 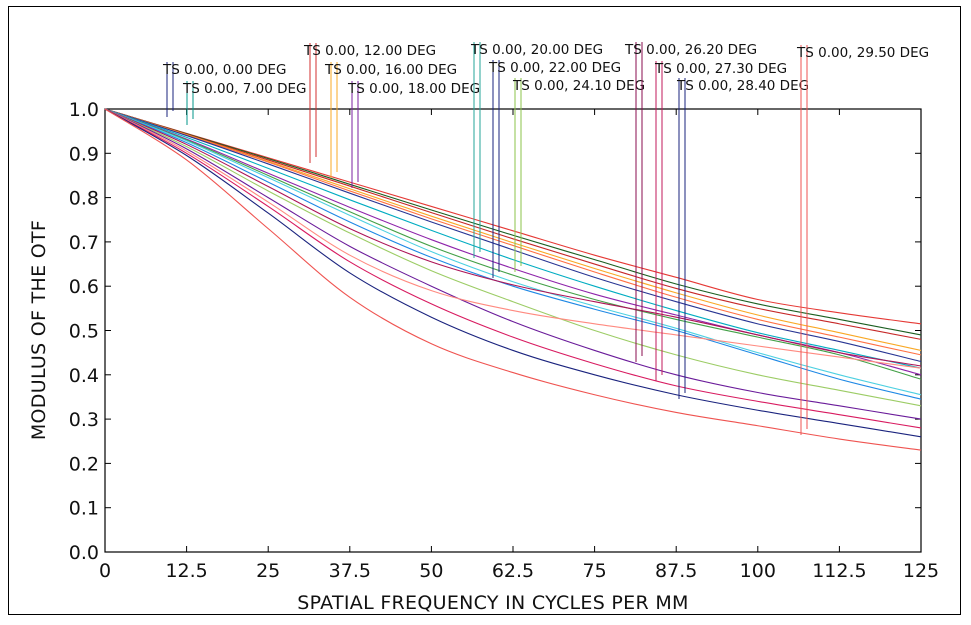 What do you see at coordinates (84, 332) in the screenshot?
I see `y-tick-label: 0.5` at bounding box center [84, 332].